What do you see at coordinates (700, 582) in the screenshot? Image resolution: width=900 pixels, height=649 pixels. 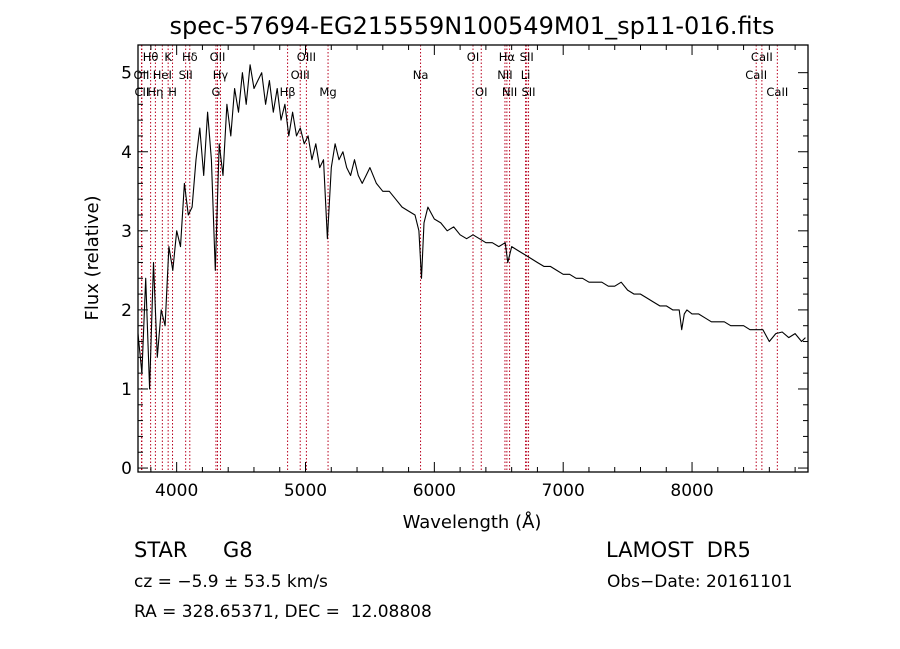 I see `observation-date-label: Obs−Date: 20161101` at bounding box center [700, 582].